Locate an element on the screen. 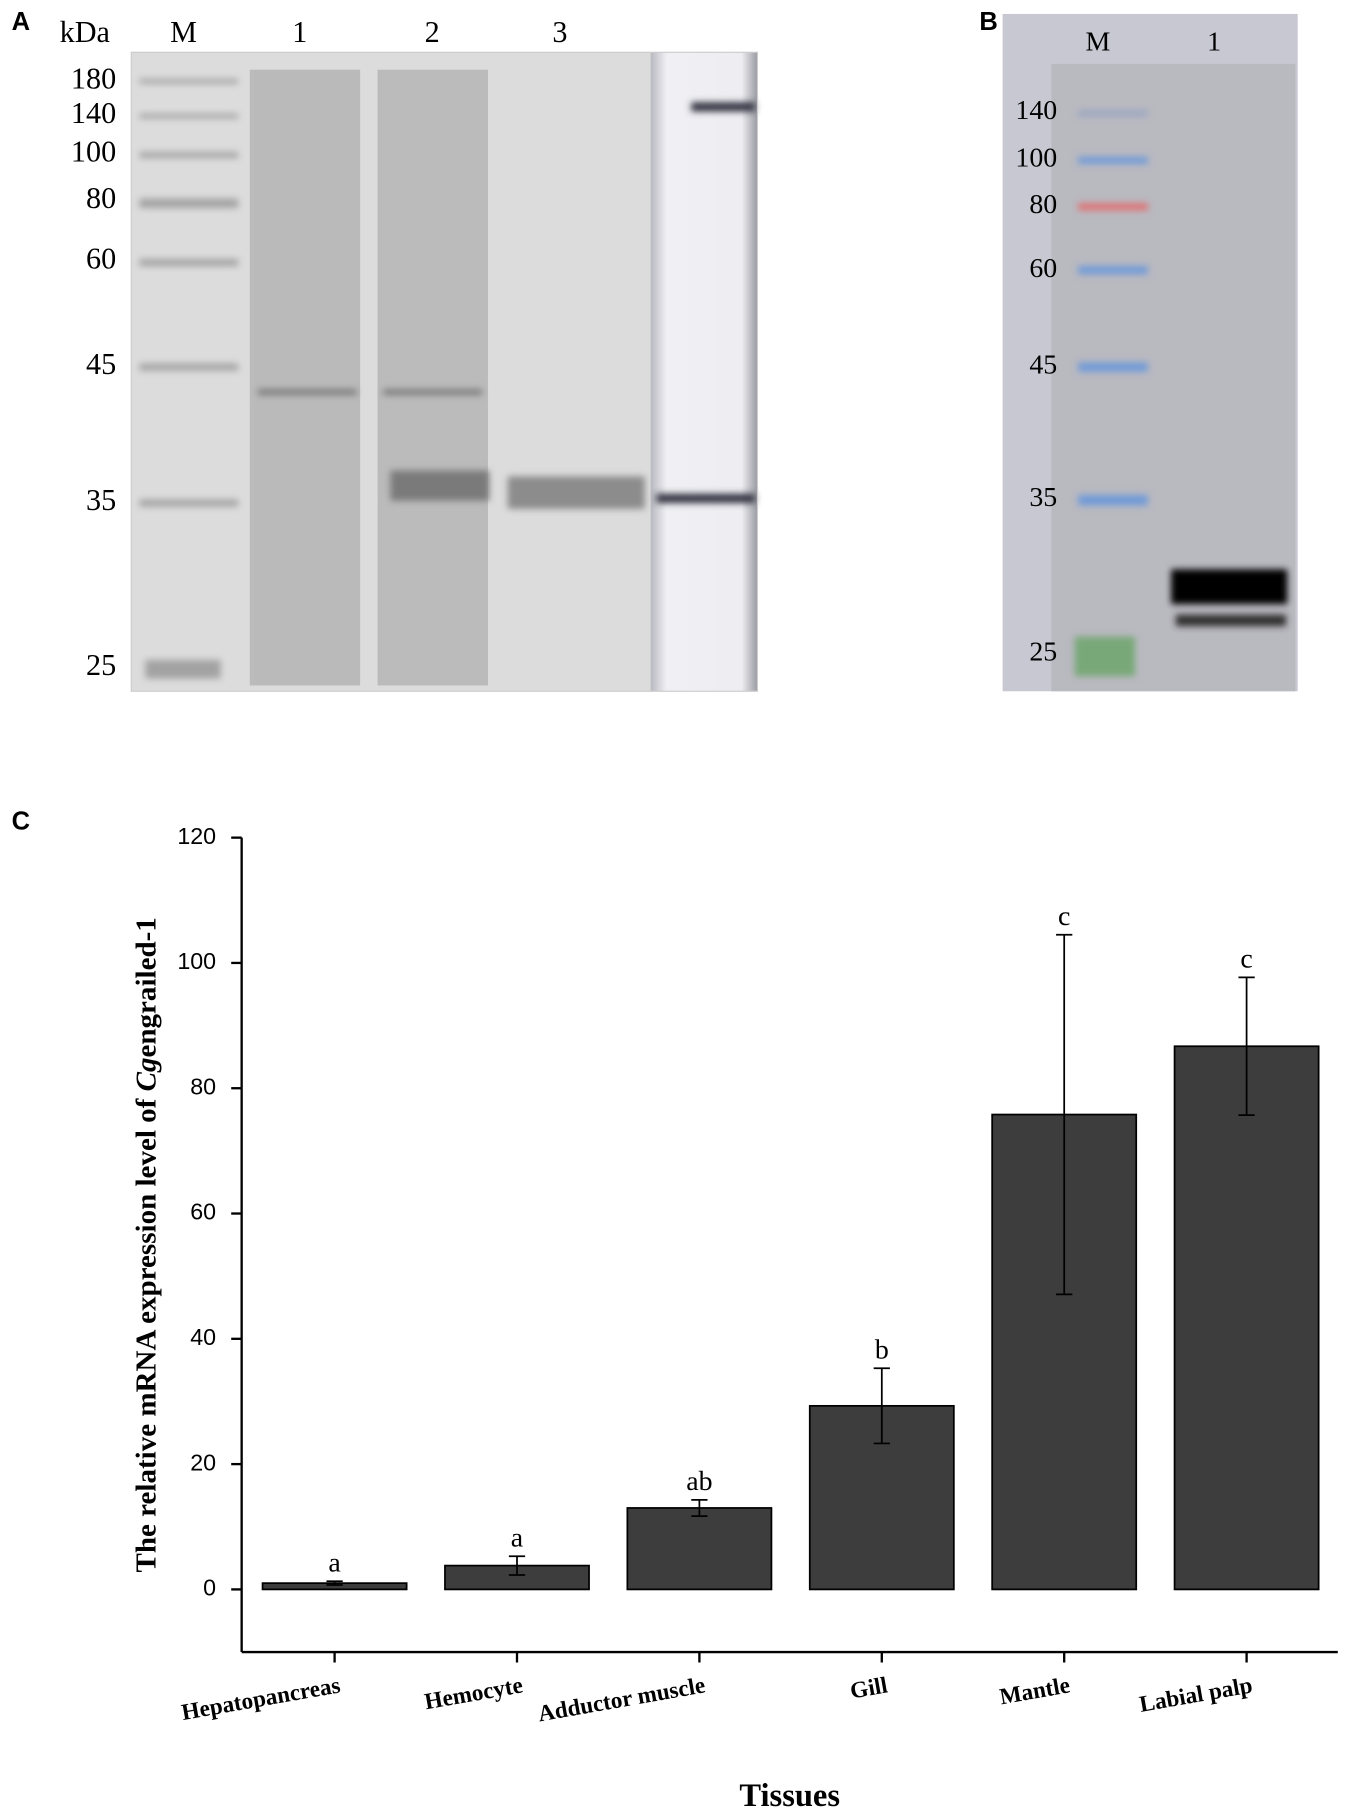 The width and height of the screenshot is (1350, 1819). blot-b is located at coordinates (1150, 352).